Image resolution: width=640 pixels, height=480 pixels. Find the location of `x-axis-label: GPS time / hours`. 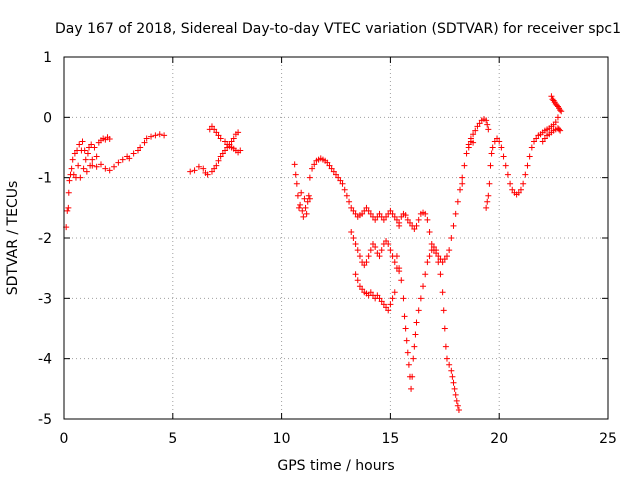

x-axis-label: GPS time / hours is located at coordinates (335, 466).